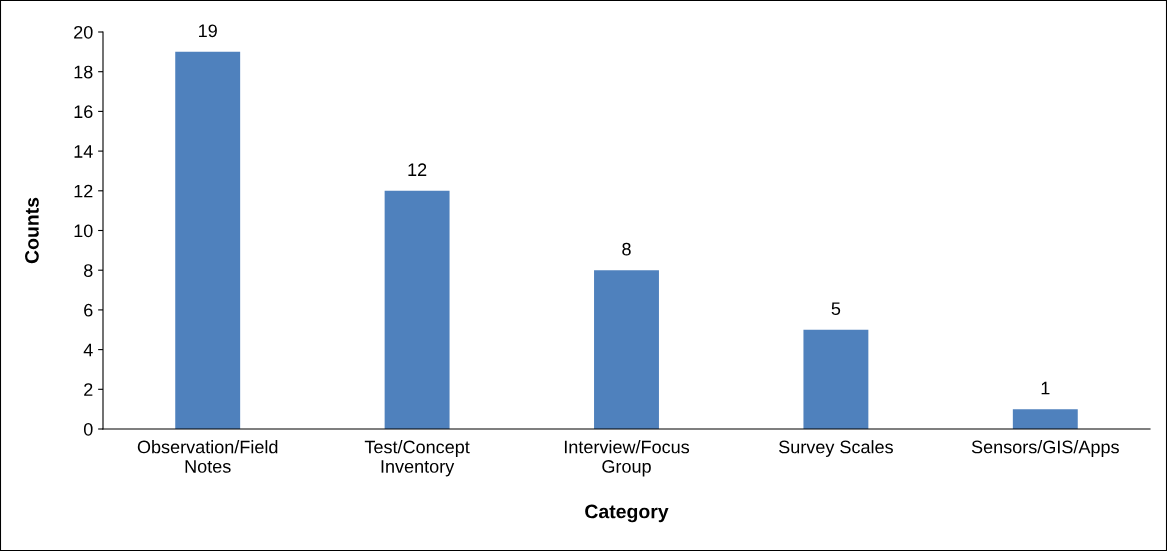  Describe the element at coordinates (83, 231) in the screenshot. I see `y-tick-label: 10` at that location.